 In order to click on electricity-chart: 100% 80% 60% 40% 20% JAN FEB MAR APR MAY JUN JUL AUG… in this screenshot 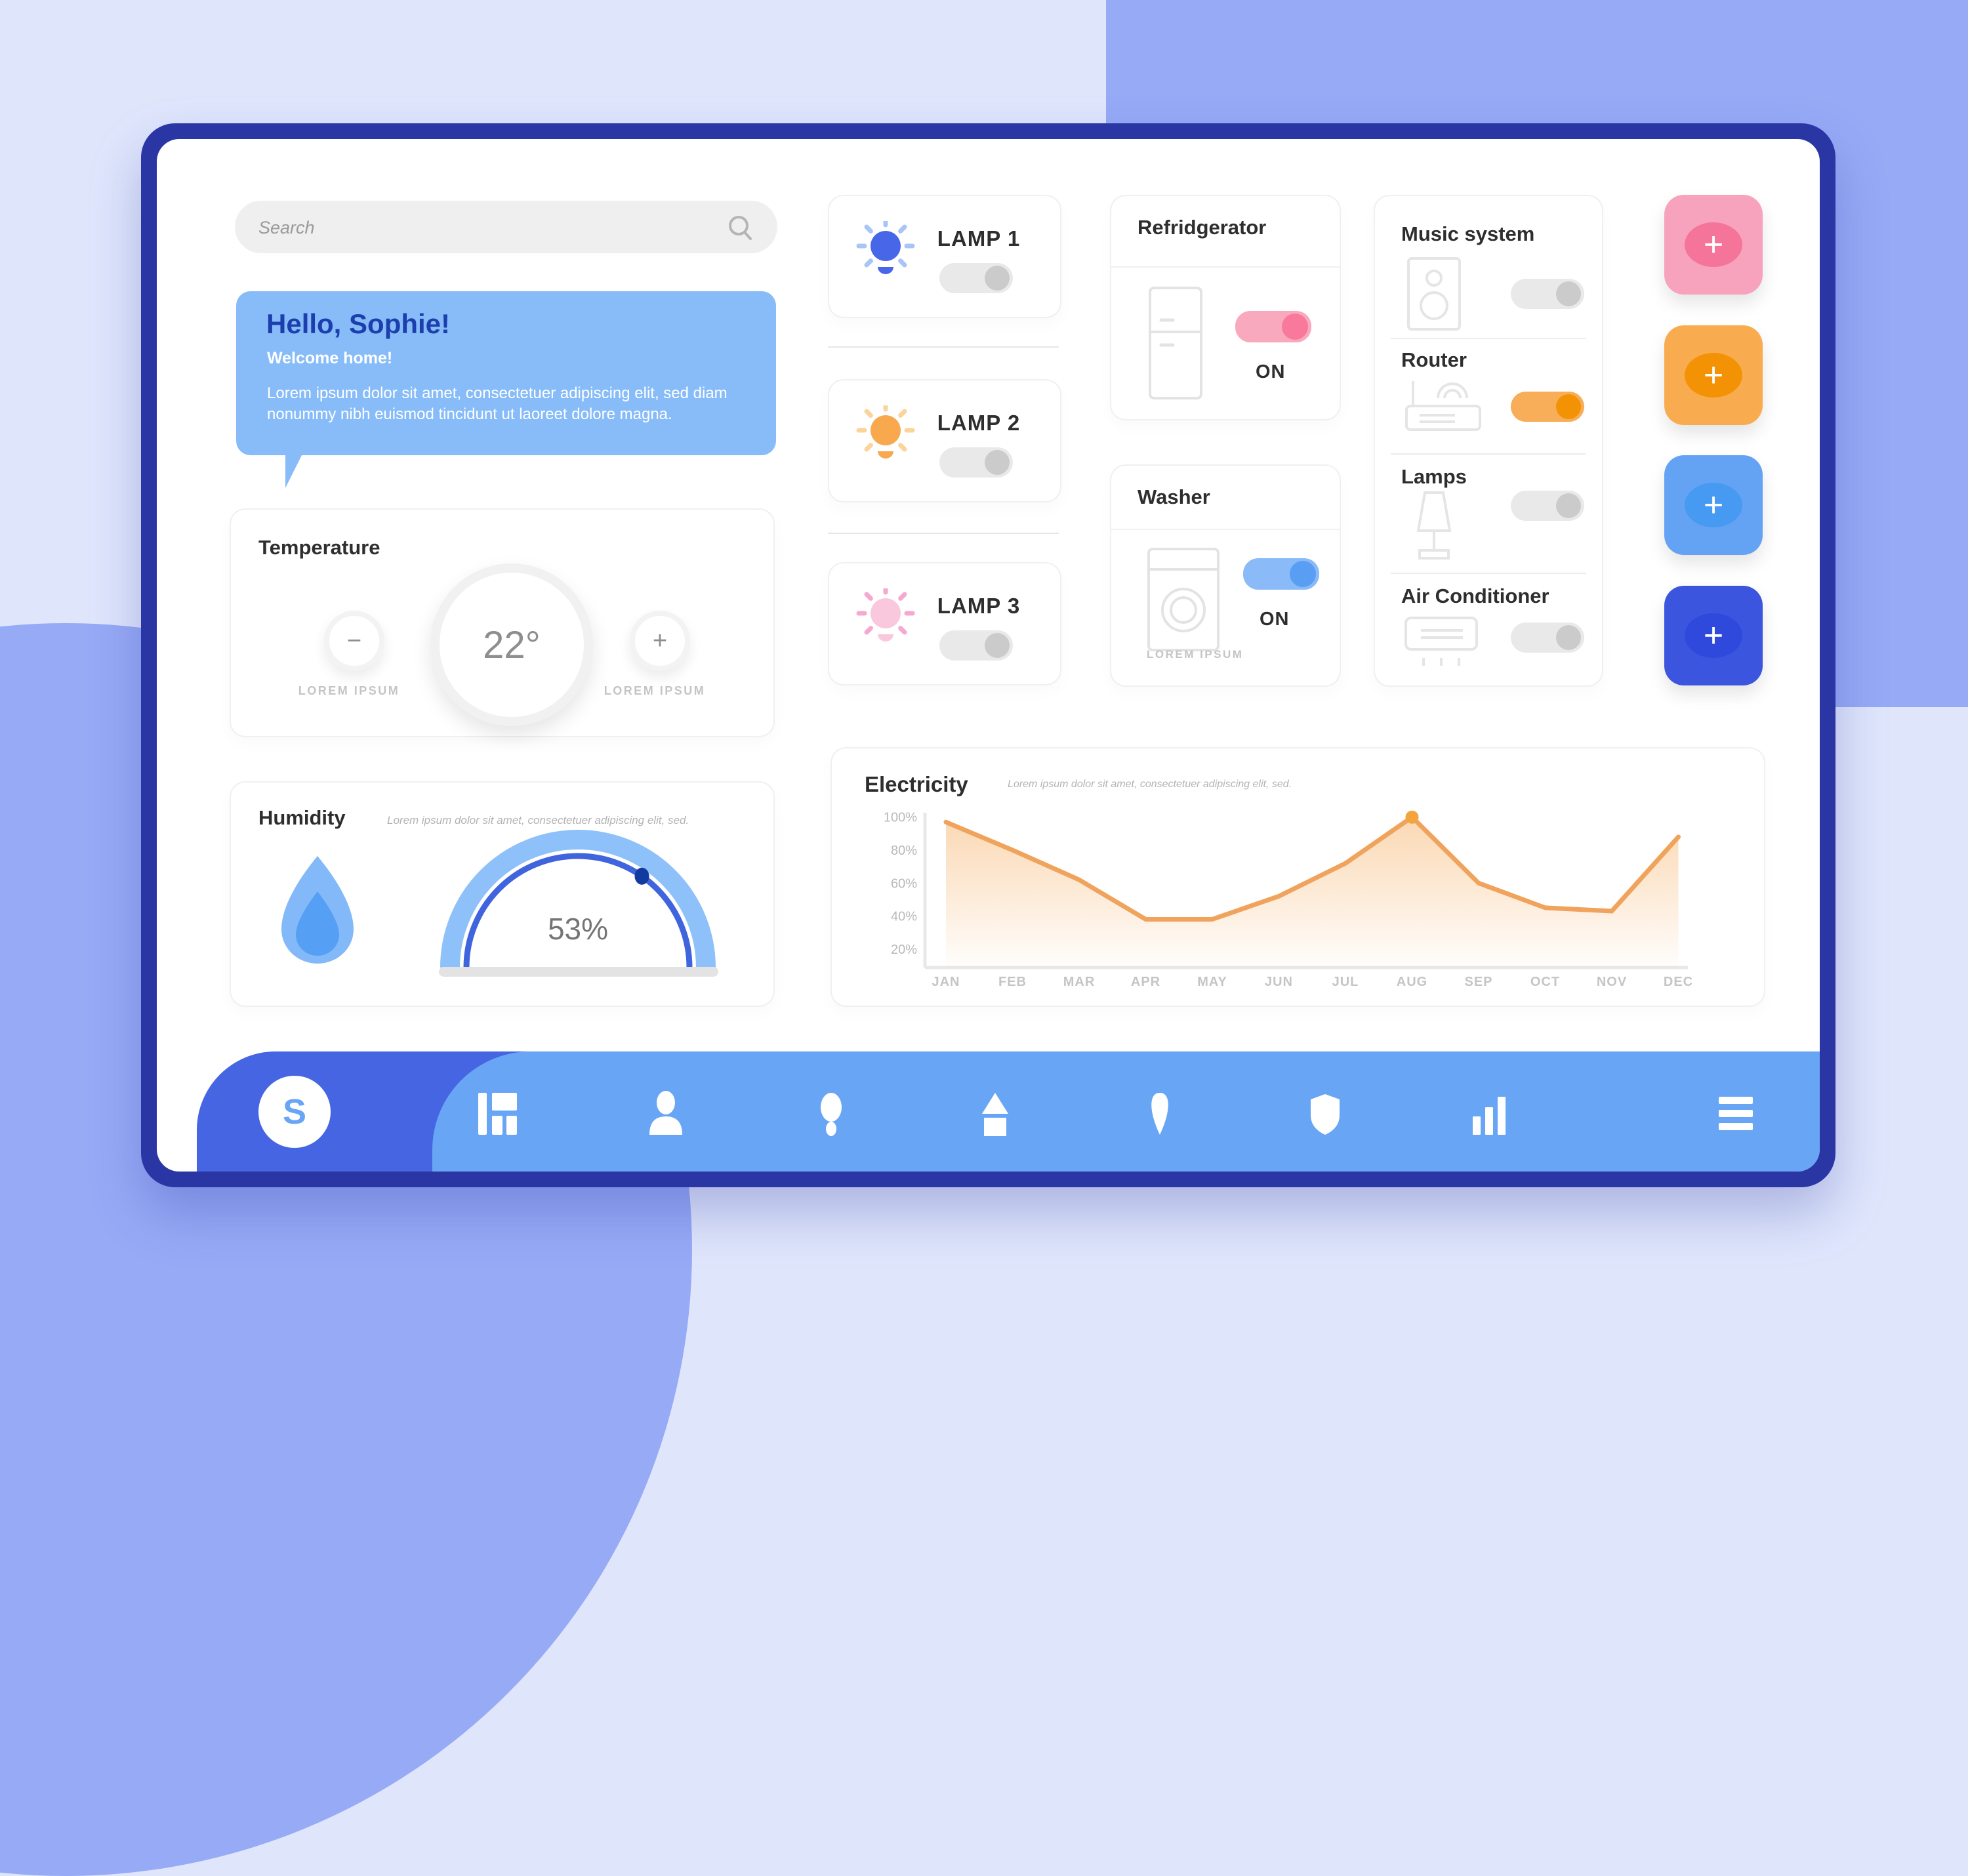, I will do `click(1298, 877)`.